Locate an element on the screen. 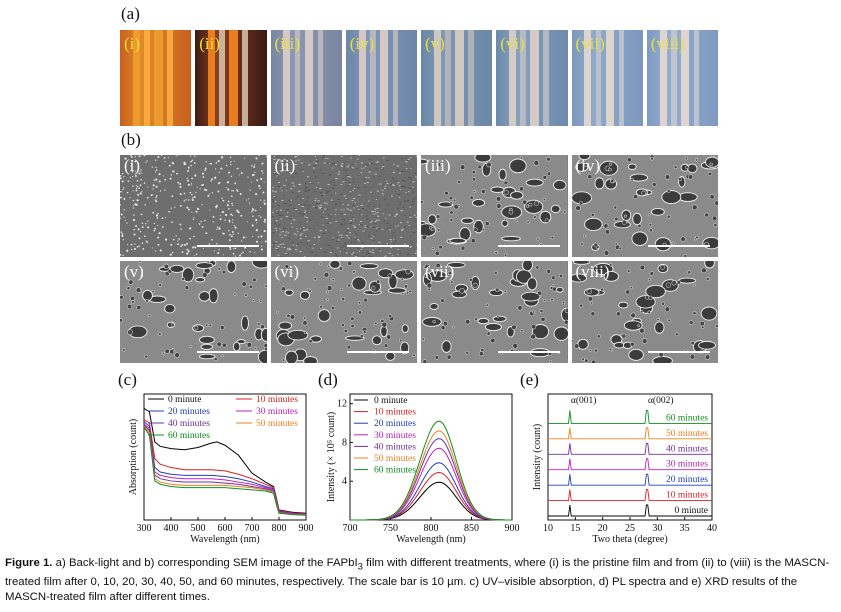  photo-label: (i) is located at coordinates (132, 43).